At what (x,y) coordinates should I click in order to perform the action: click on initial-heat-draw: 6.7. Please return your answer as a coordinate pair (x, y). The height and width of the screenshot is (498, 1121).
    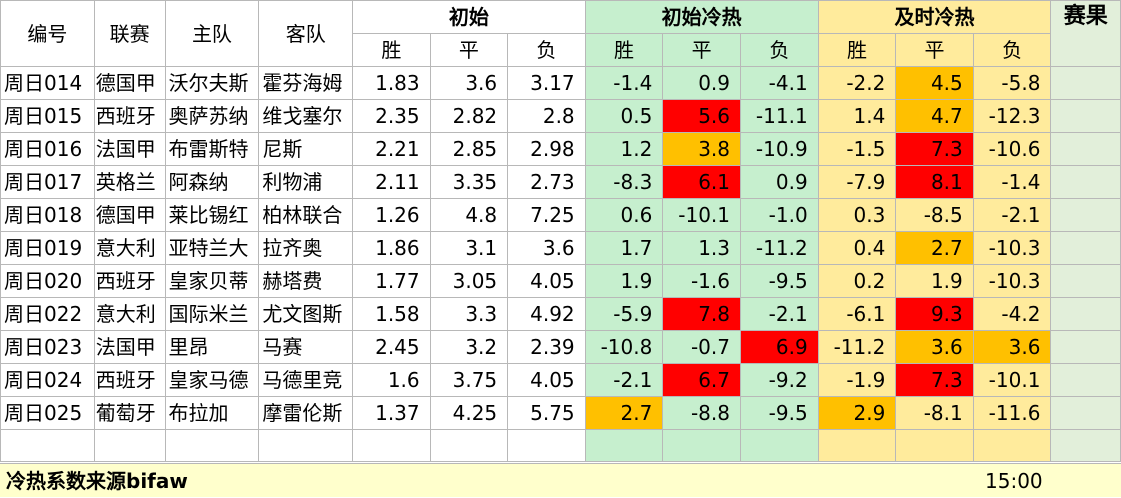
    Looking at the image, I should click on (701, 380).